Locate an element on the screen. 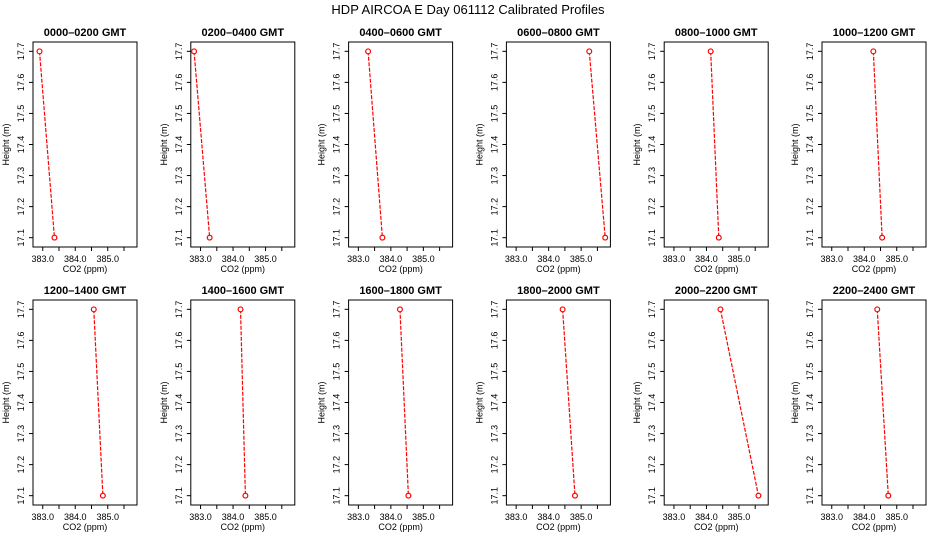  panel-title: 0400–0600 GMT is located at coordinates (400, 33).